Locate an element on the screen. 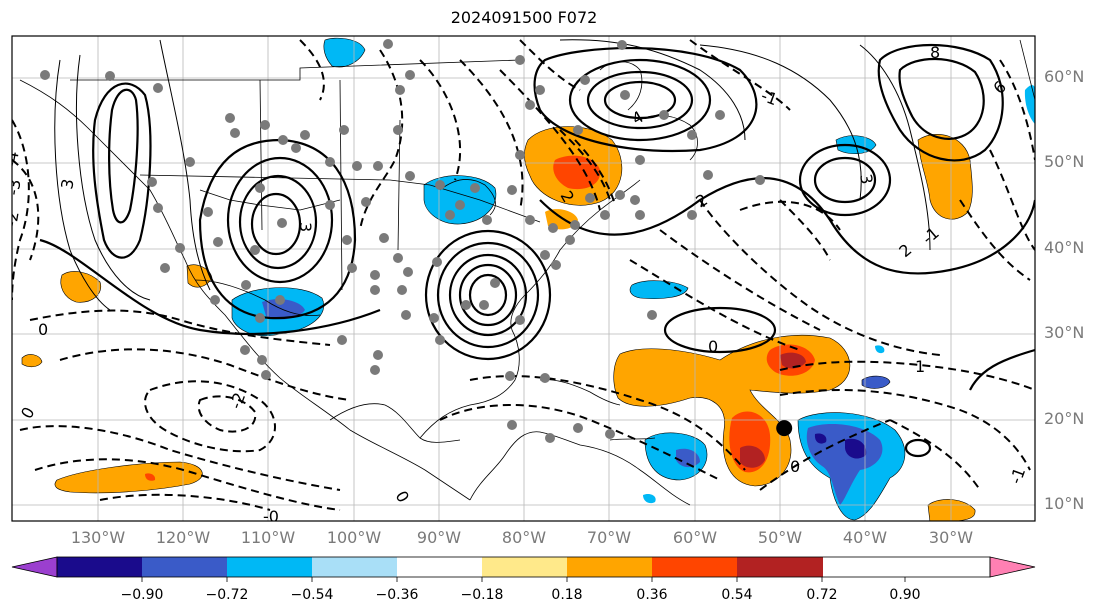 The width and height of the screenshot is (1105, 615). svg-text: -4 is located at coordinates (11, 159).